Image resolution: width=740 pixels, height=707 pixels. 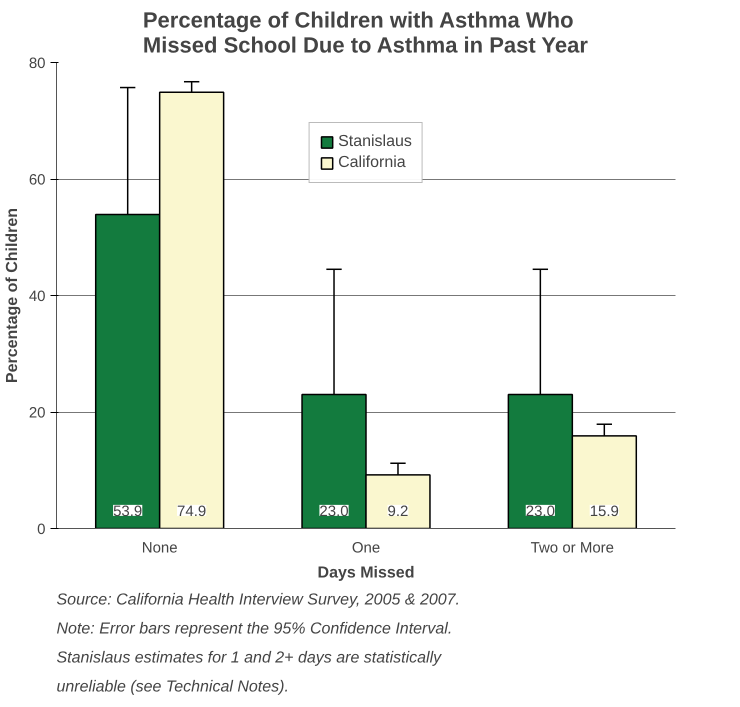 I want to click on y-tick-label: 40, so click(x=37, y=296).